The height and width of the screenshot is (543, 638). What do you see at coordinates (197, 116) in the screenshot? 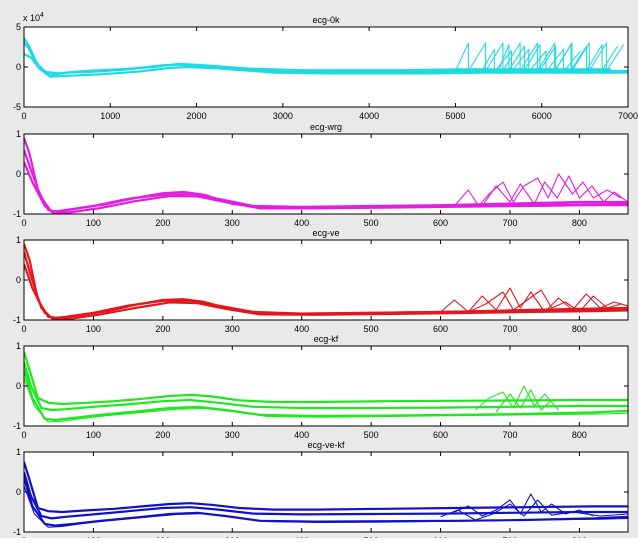
I see `x-tick-label: 2000` at bounding box center [197, 116].